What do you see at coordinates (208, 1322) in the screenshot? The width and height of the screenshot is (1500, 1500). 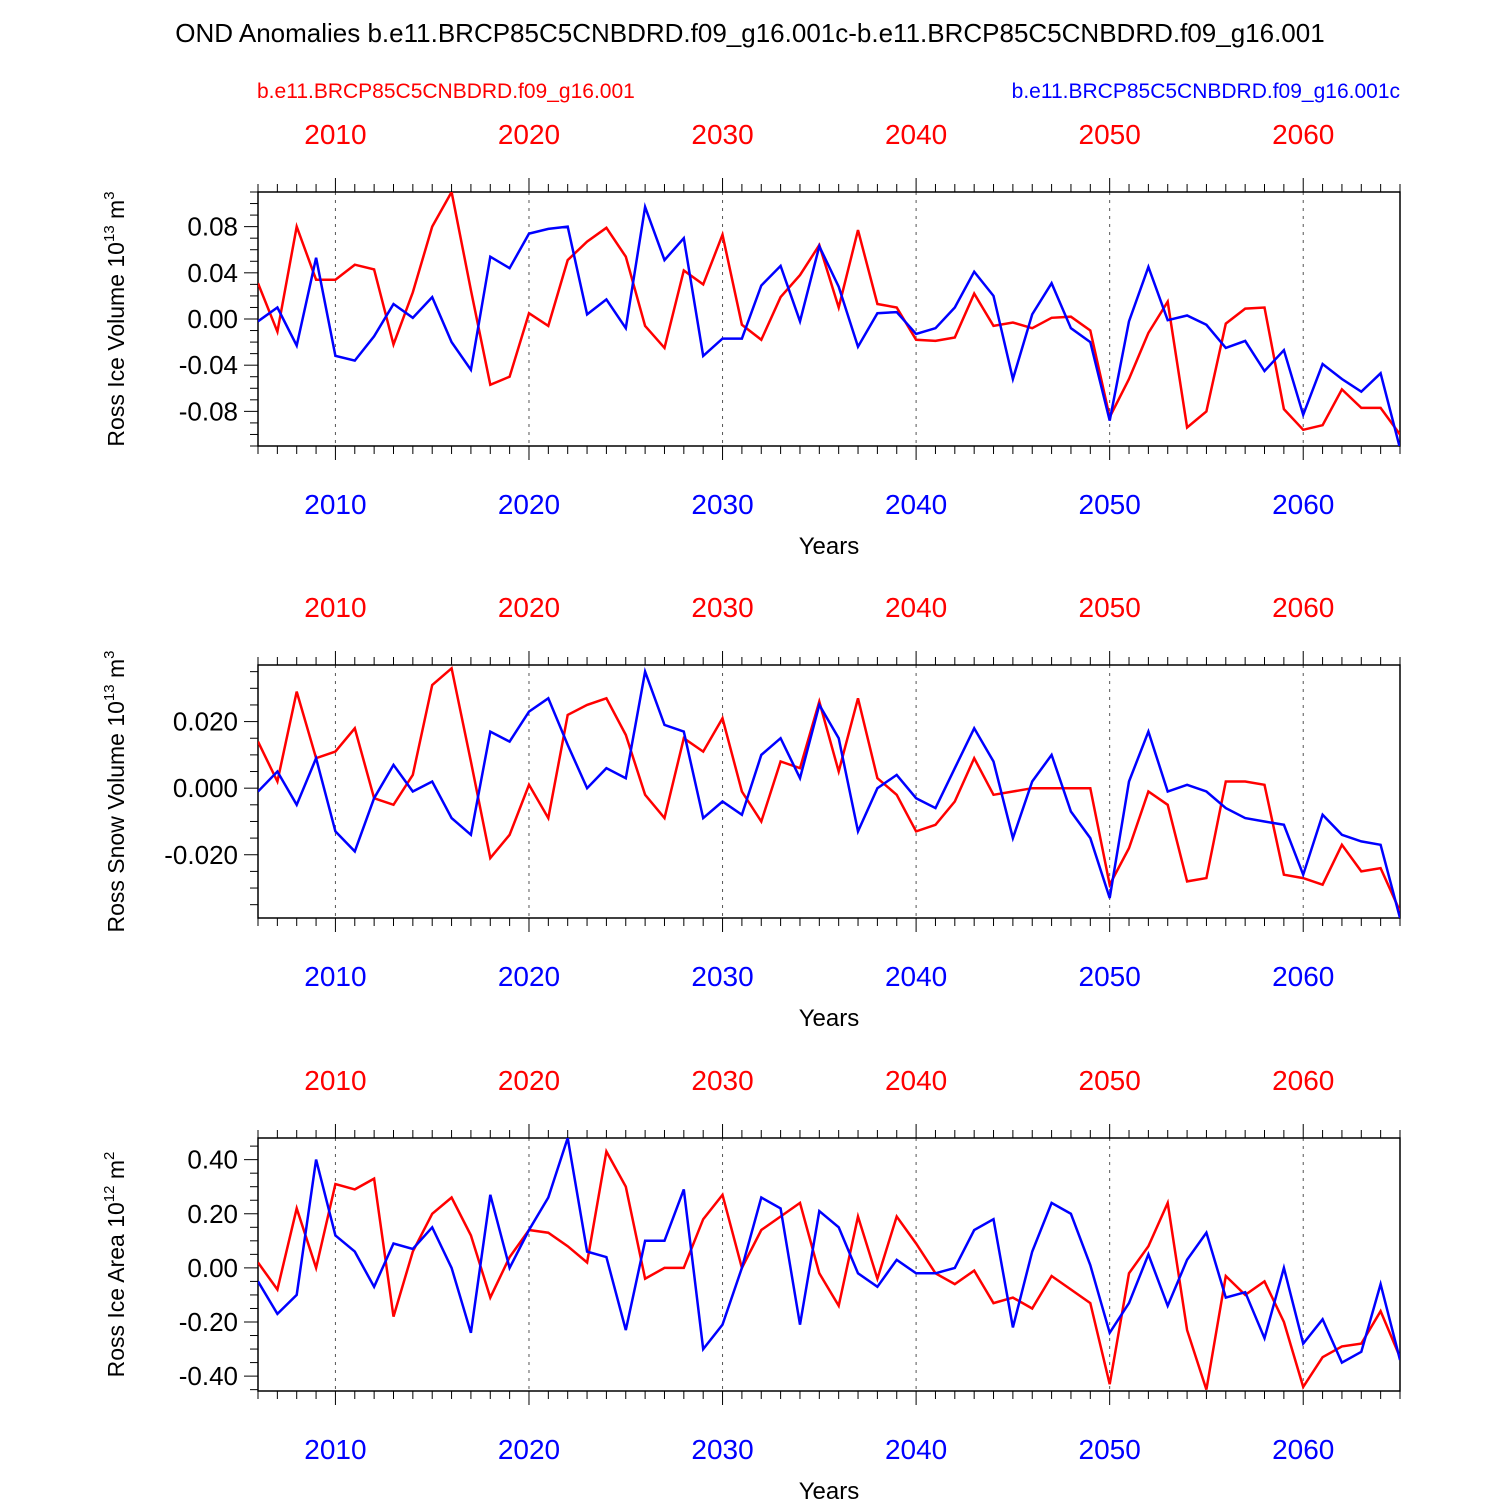 I see `y-tick-label: -0.20` at bounding box center [208, 1322].